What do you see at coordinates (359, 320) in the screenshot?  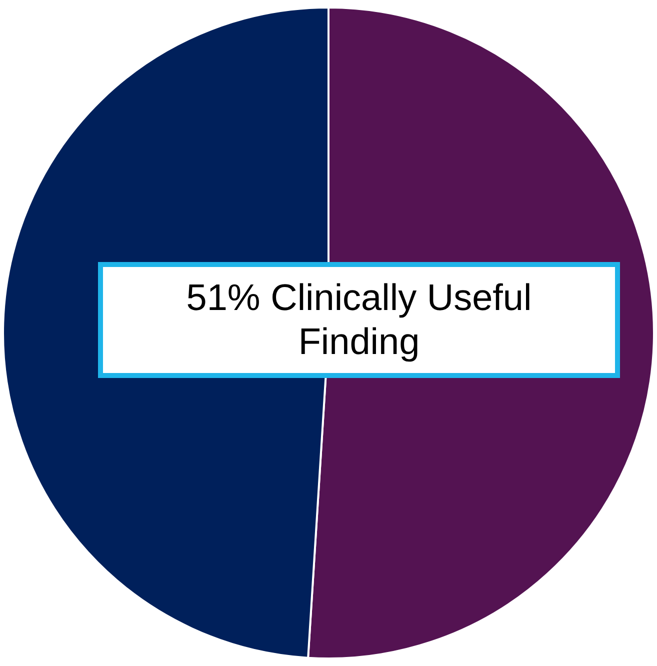 I see `text: 51% Clinically Useful Finding` at bounding box center [359, 320].